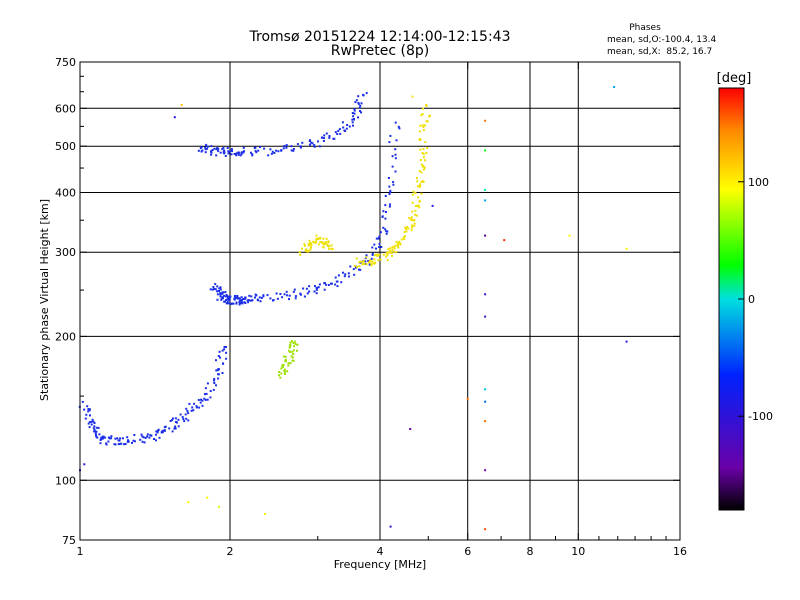  I want to click on x-tick-label-6: 16, so click(680, 551).